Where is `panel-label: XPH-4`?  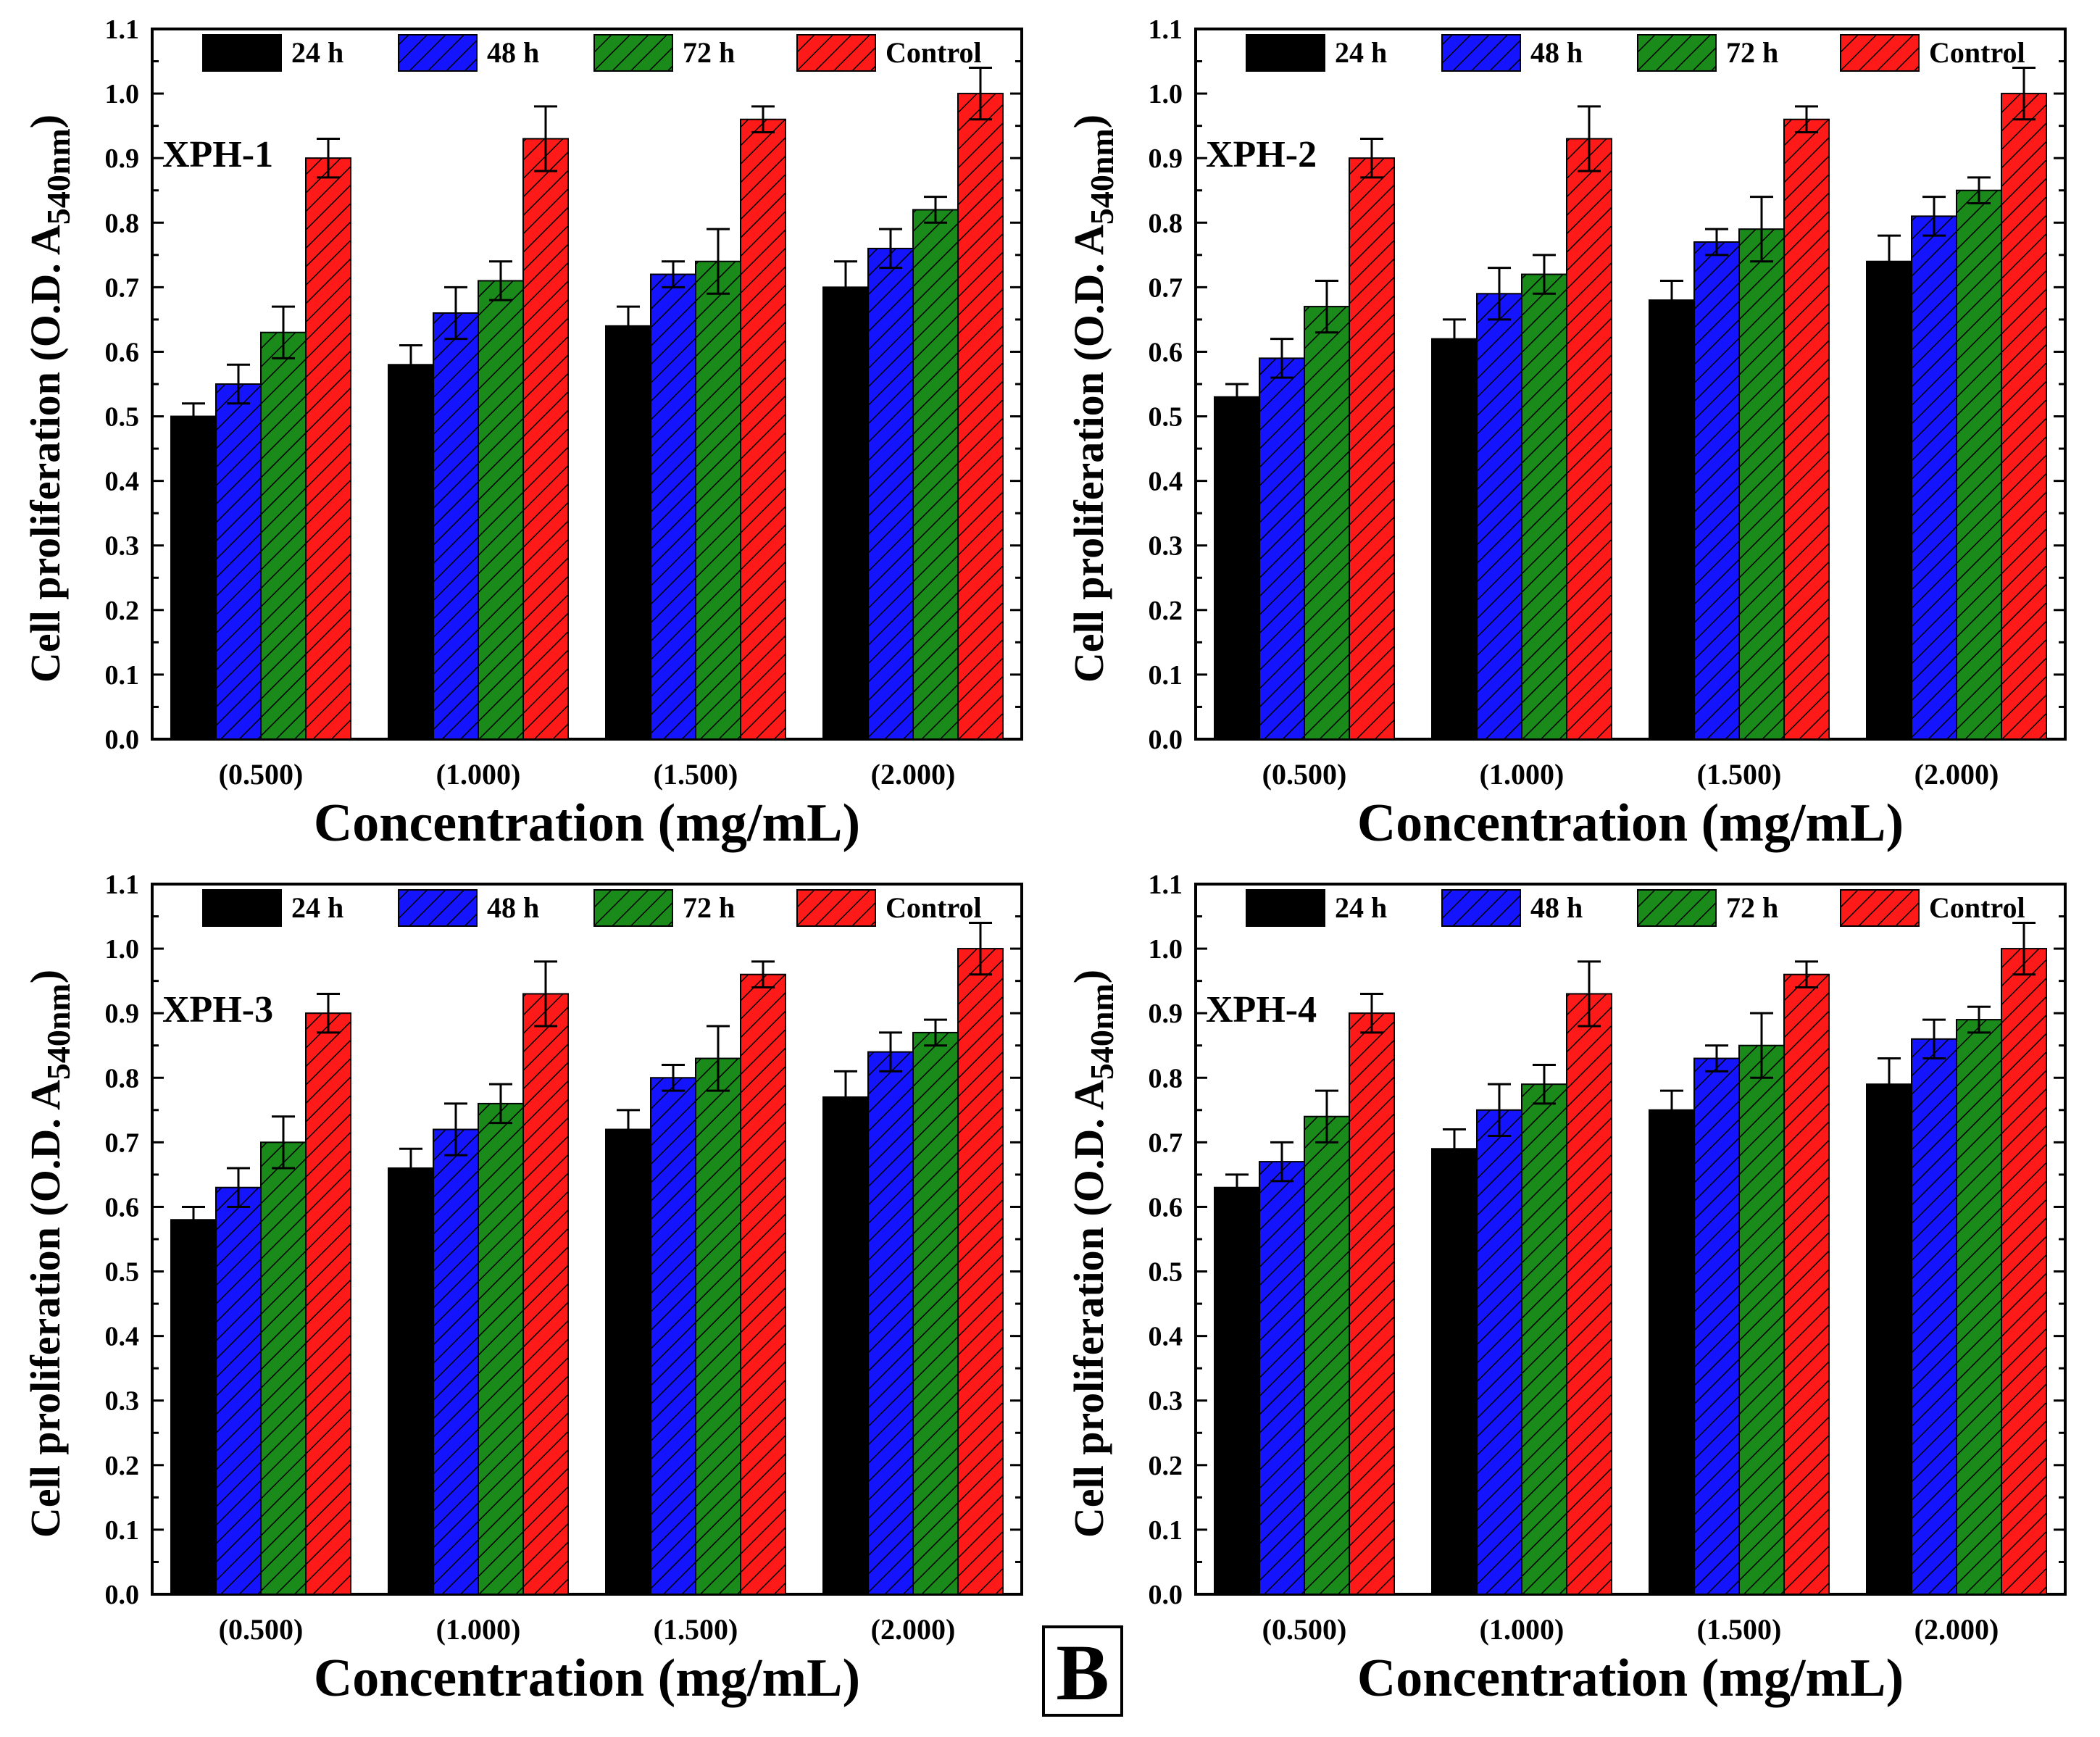
panel-label: XPH-4 is located at coordinates (1261, 1009).